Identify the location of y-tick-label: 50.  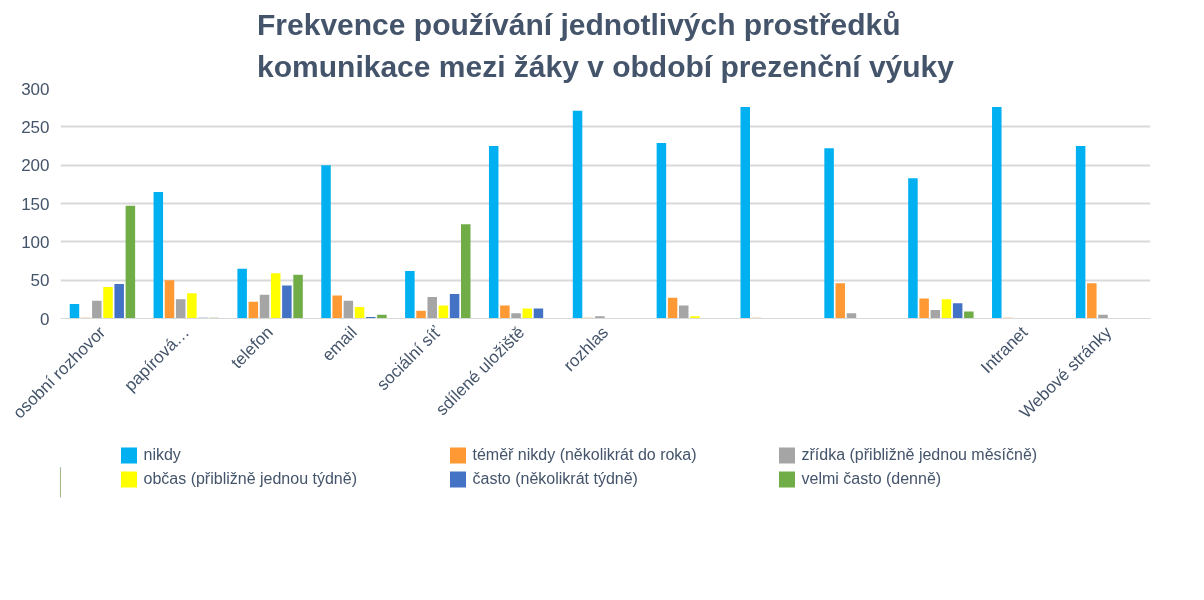
(40, 281).